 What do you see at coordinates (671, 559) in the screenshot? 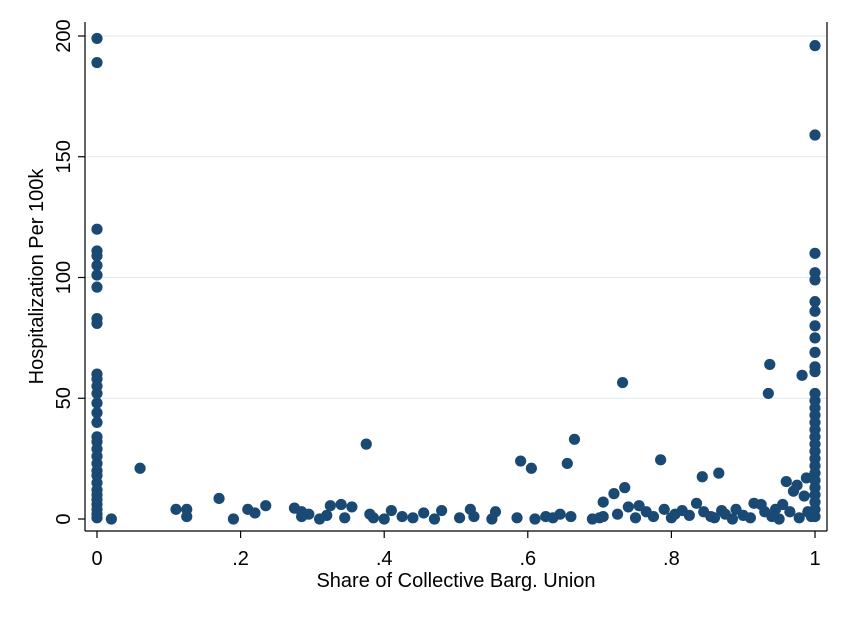
I see `x-tick-label: .8` at bounding box center [671, 559].